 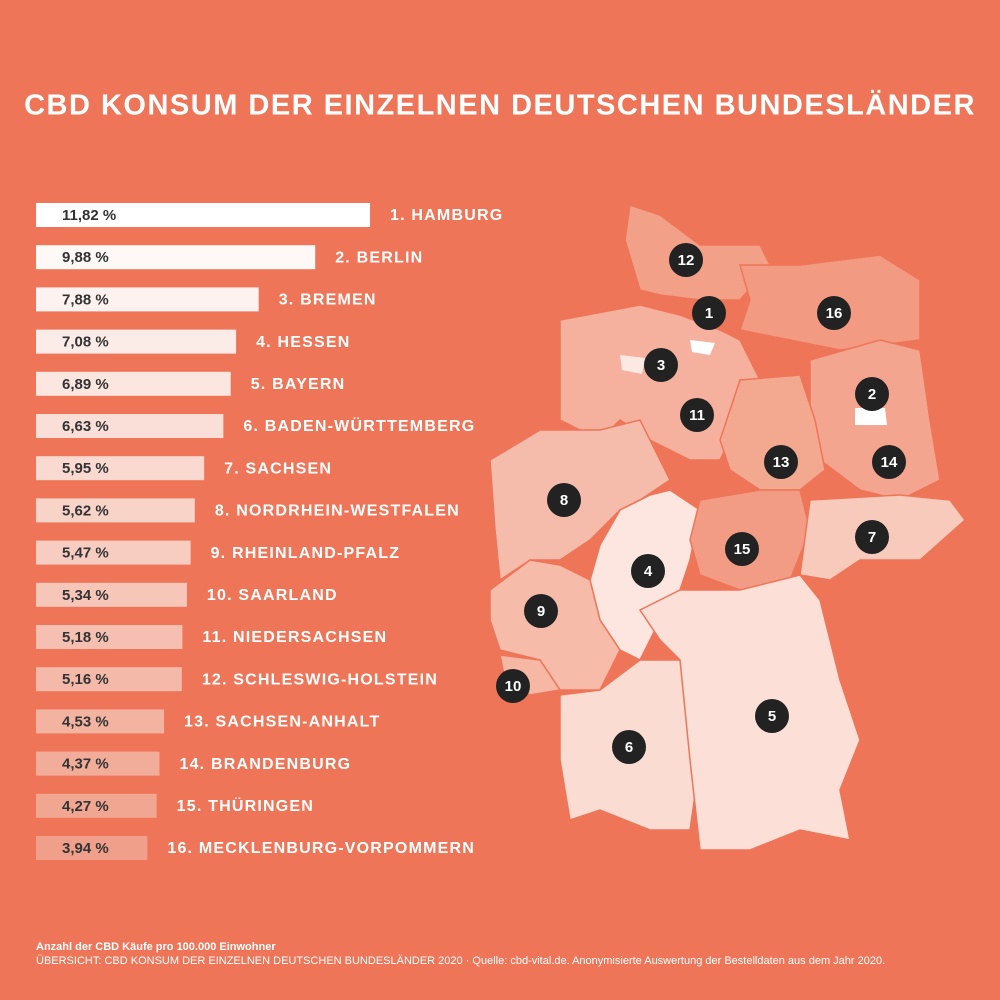 I want to click on category-label: 16. MECKLENBURG-VORPOMMERN, so click(x=321, y=848).